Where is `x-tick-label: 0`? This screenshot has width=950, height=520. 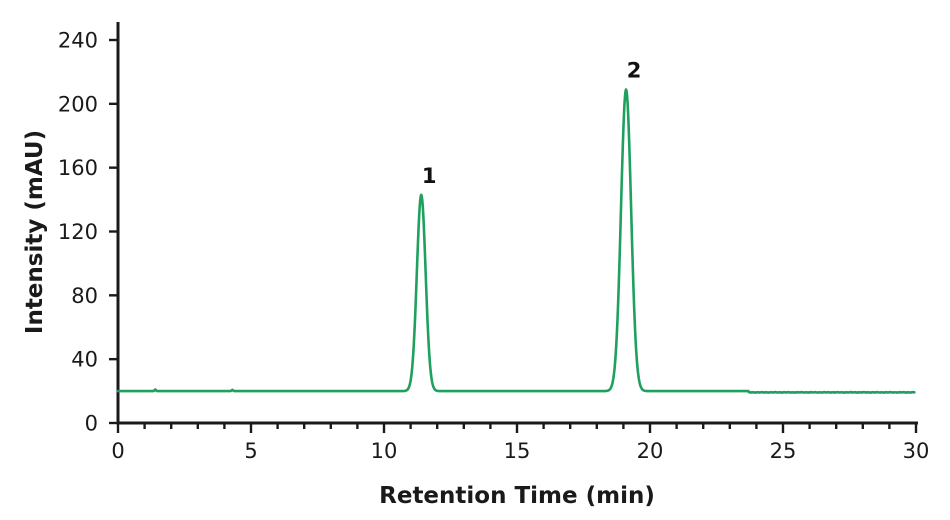
x-tick-label: 0 is located at coordinates (117, 451).